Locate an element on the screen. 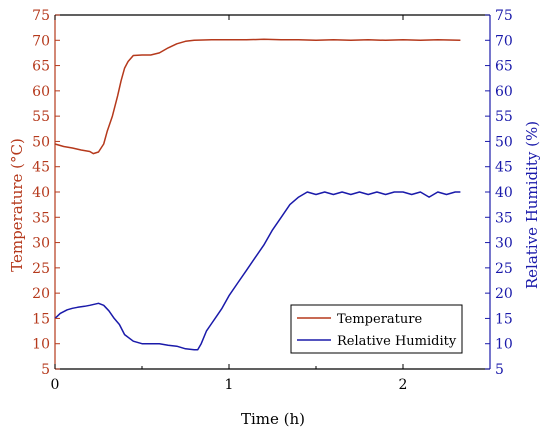 The image size is (550, 433). left-tick-label: 15 is located at coordinates (41, 319).